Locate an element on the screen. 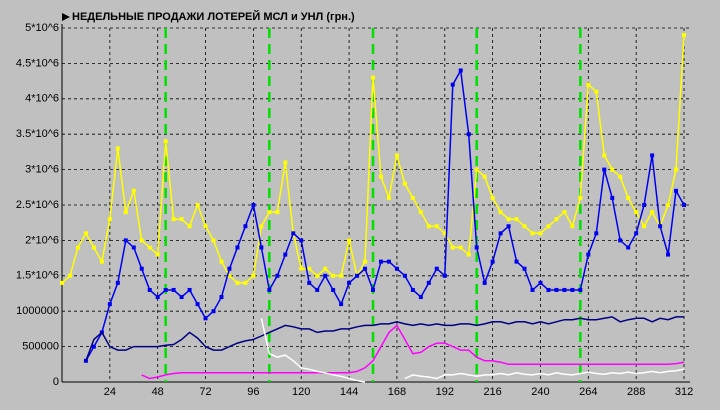 This screenshot has height=410, width=720. x-tick-label: 264 is located at coordinates (588, 392).